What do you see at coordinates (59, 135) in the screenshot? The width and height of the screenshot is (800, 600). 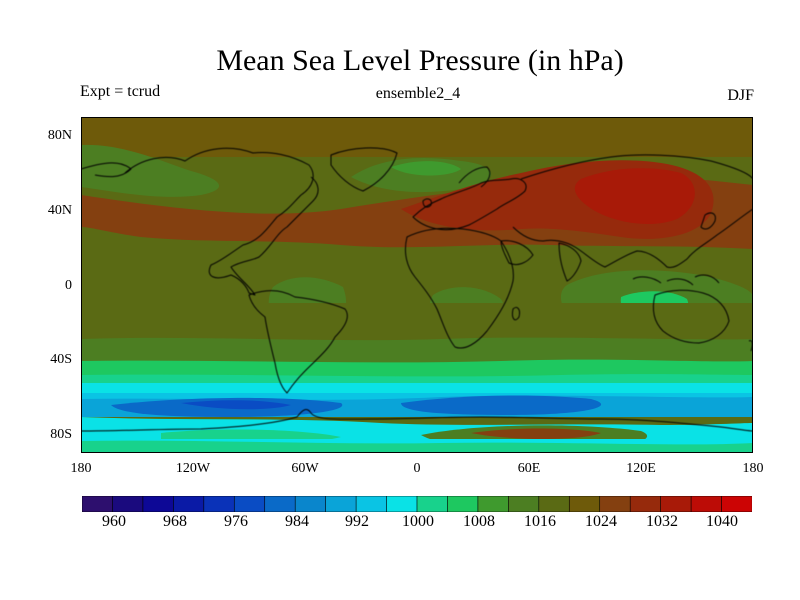 I see `lat-tick-label: 80N` at bounding box center [59, 135].